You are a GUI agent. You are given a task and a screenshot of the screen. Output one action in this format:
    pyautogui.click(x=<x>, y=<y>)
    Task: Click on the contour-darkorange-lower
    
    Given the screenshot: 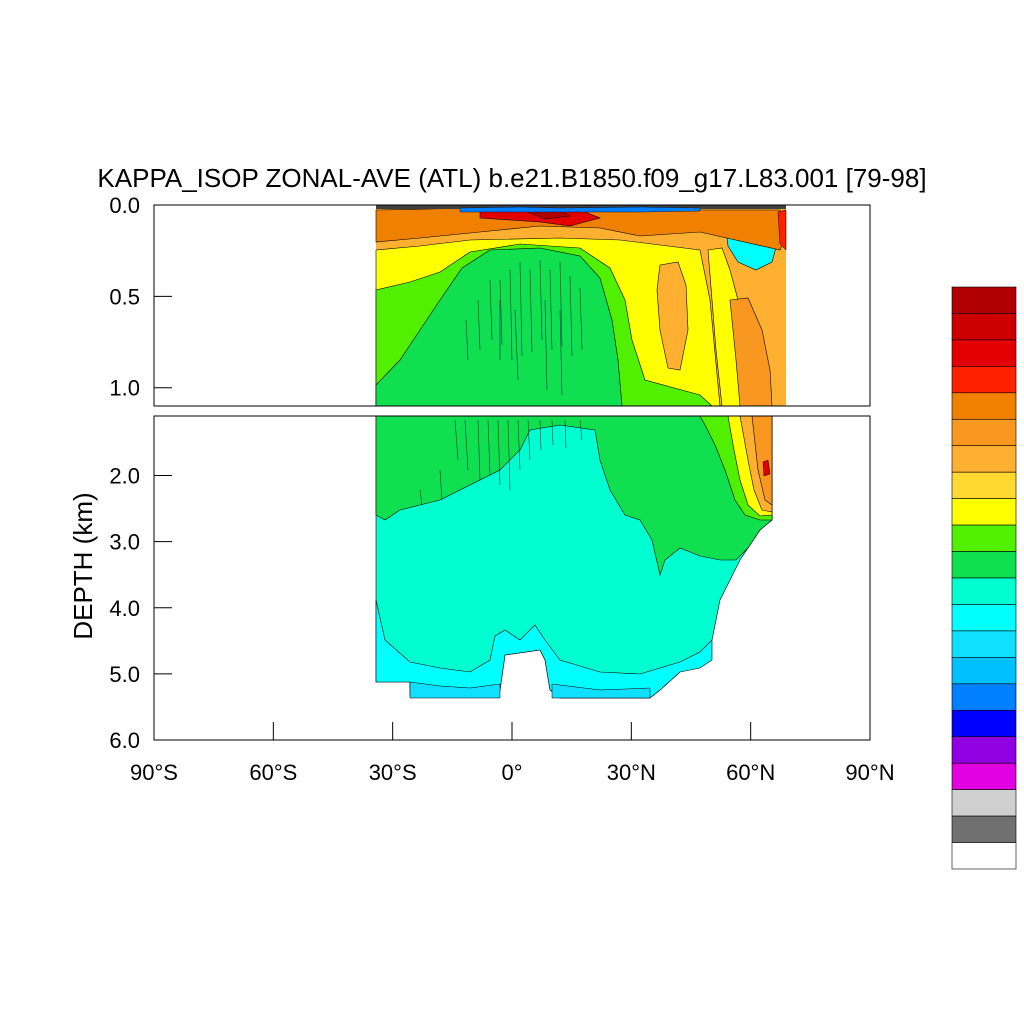 What is the action you would take?
    pyautogui.click(x=762, y=461)
    